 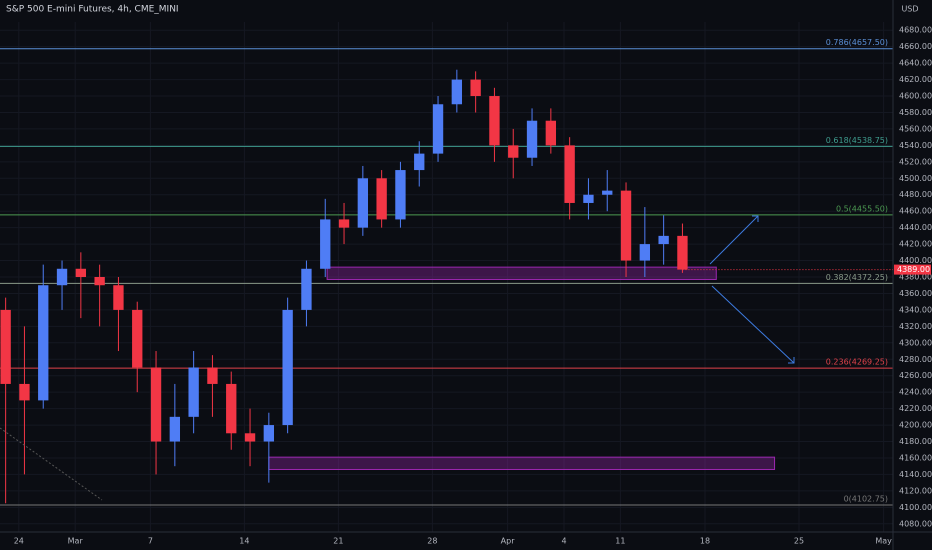 I want to click on y-tick-label: 4220.00, so click(x=915, y=408).